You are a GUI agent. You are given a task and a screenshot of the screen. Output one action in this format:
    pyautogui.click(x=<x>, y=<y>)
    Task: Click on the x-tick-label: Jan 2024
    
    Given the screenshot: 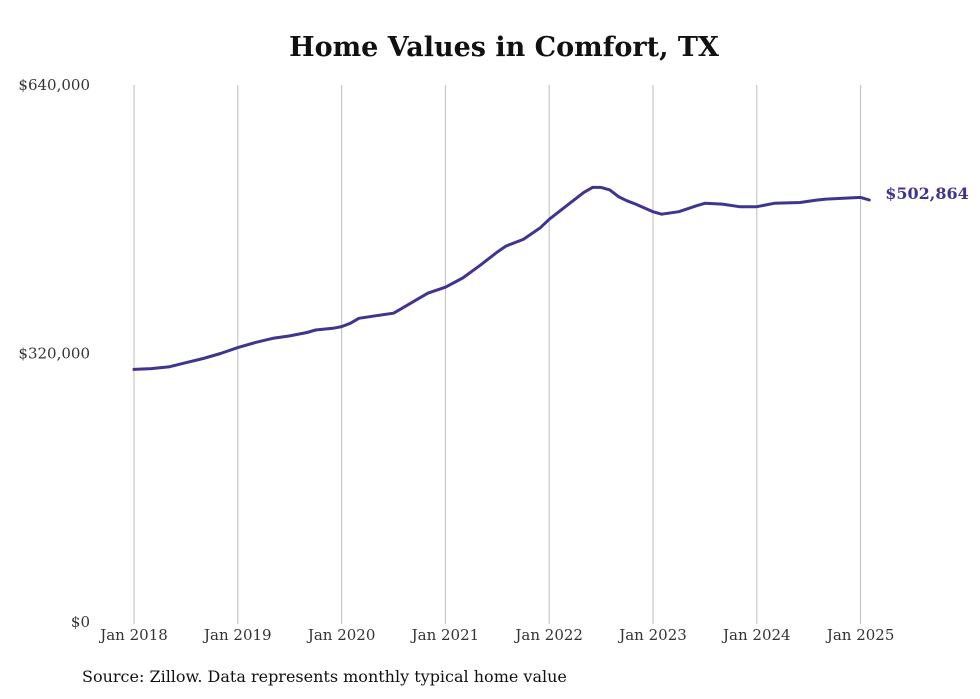 What is the action you would take?
    pyautogui.click(x=756, y=635)
    